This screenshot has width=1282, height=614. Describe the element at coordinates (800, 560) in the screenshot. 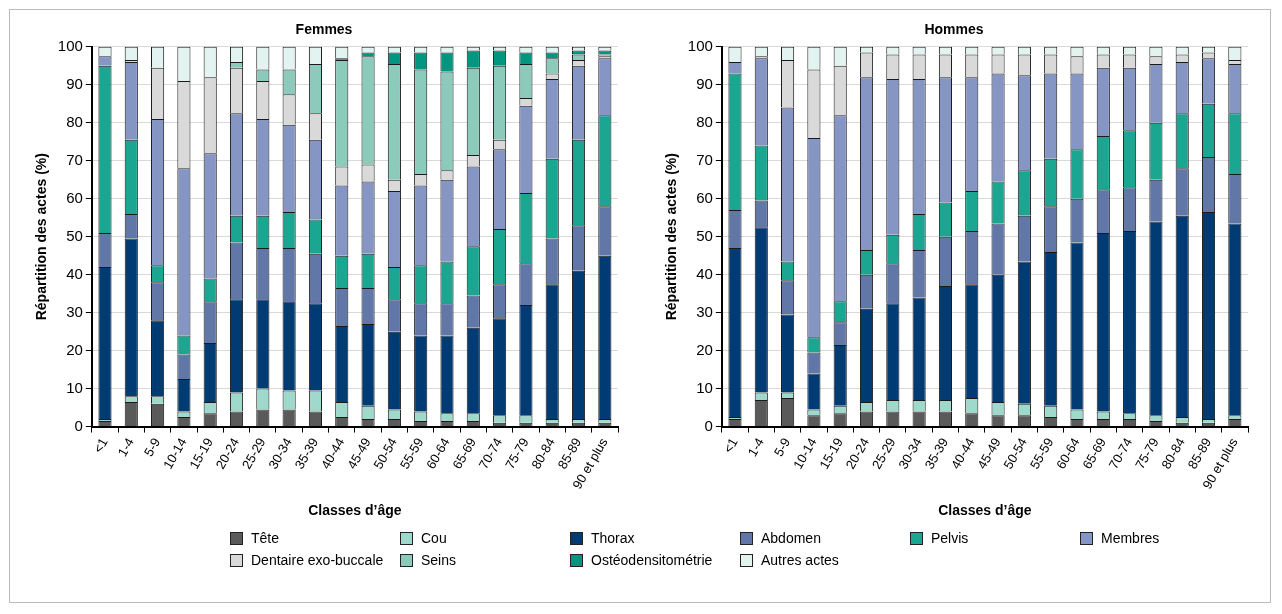

I see `legend-label: Autres actes` at that location.